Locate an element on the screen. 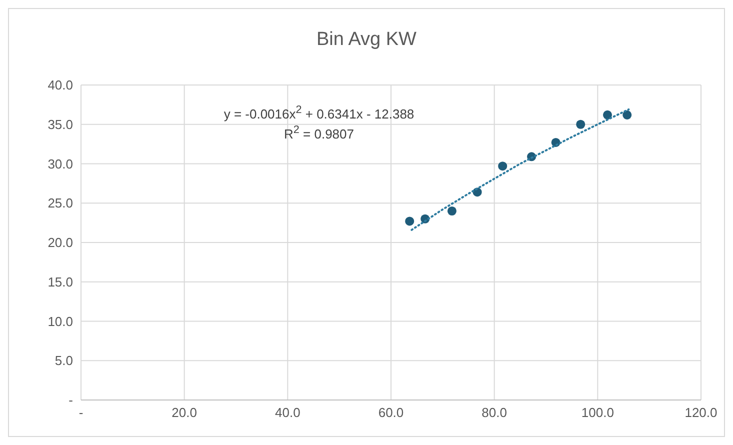 Image resolution: width=733 pixels, height=445 pixels. y-tick-label: - is located at coordinates (70, 400).